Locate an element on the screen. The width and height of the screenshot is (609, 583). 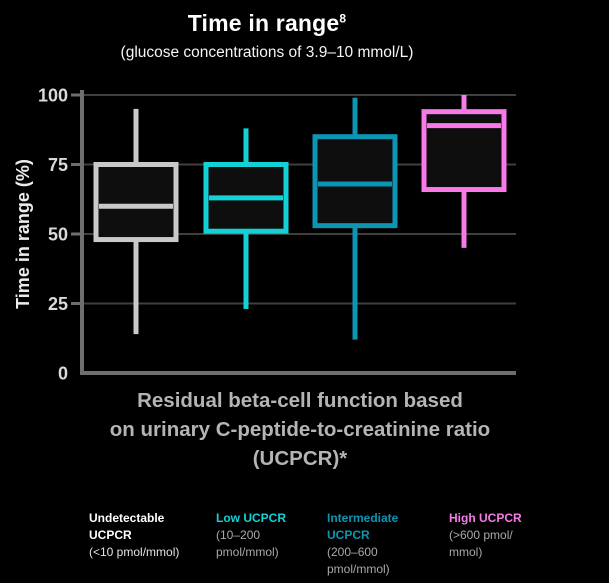
legend-sub-line: (200–600 is located at coordinates (352, 552).